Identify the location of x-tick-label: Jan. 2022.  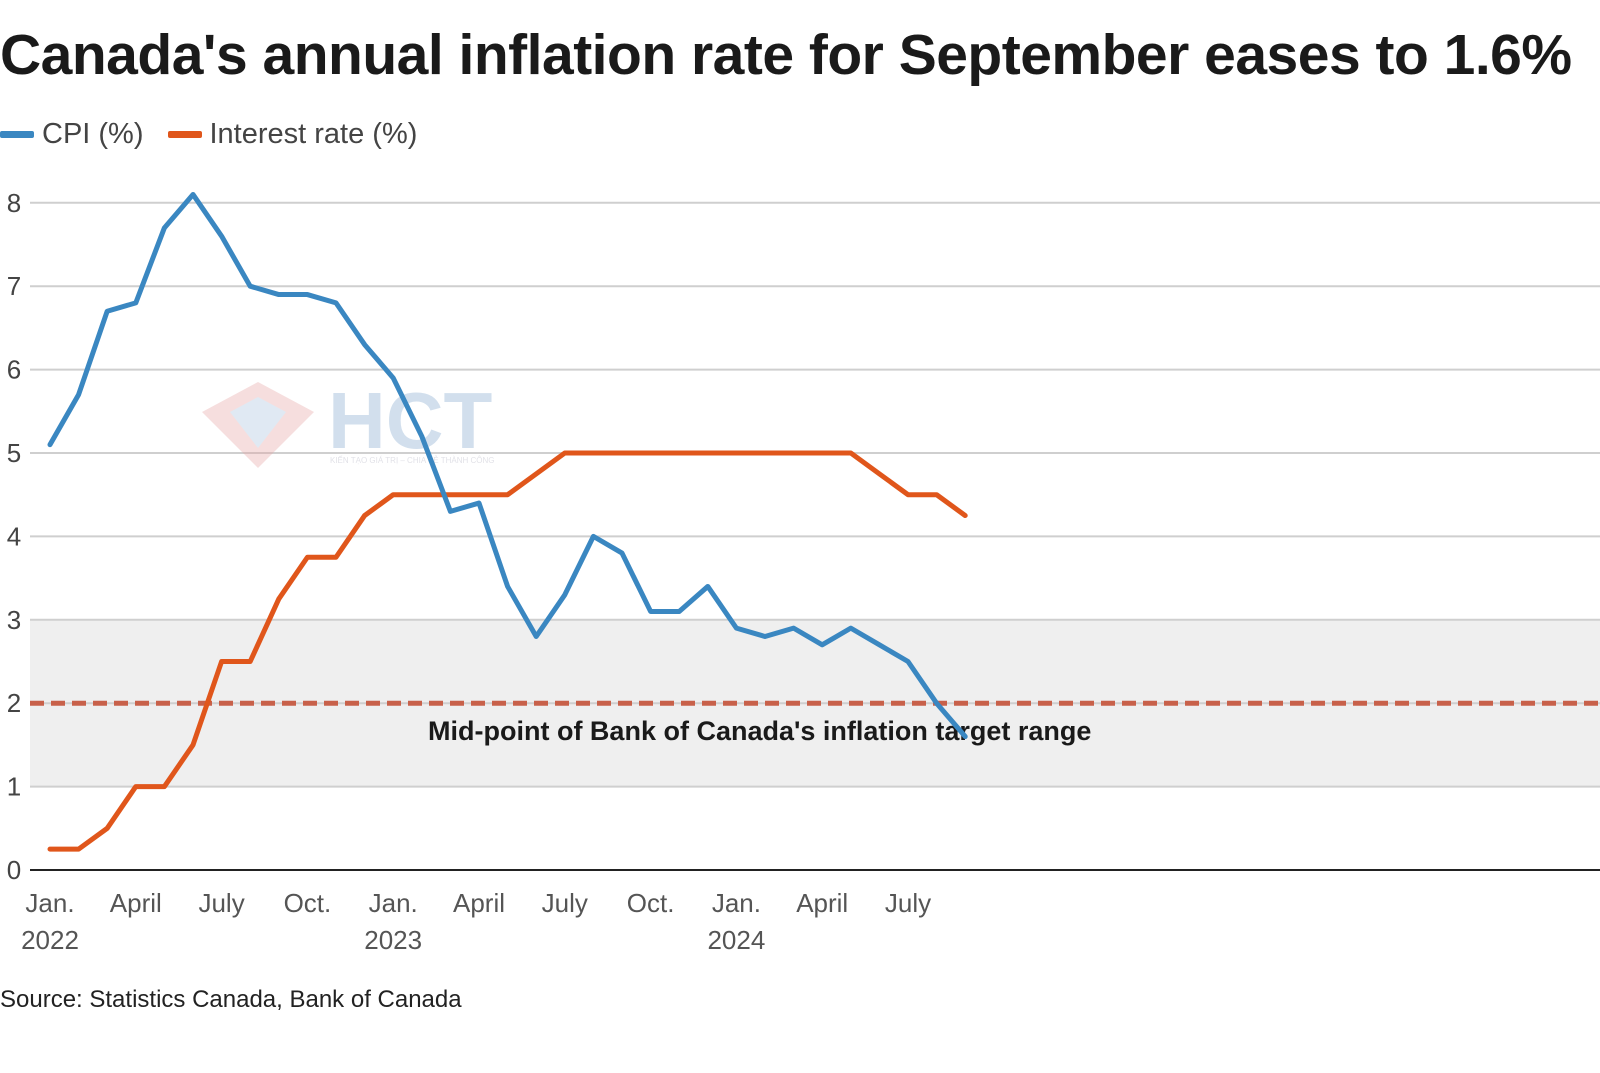
(50, 921).